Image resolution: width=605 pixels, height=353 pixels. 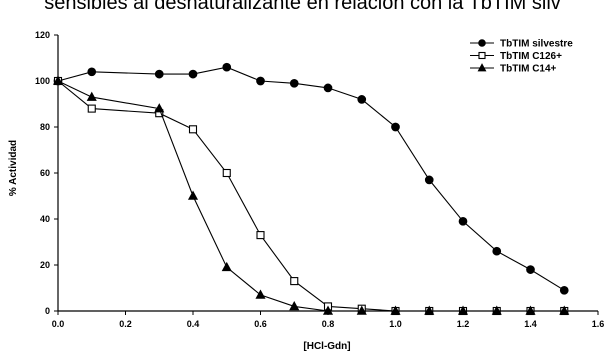 What do you see at coordinates (45, 265) in the screenshot?
I see `y-tick-label: 20` at bounding box center [45, 265].